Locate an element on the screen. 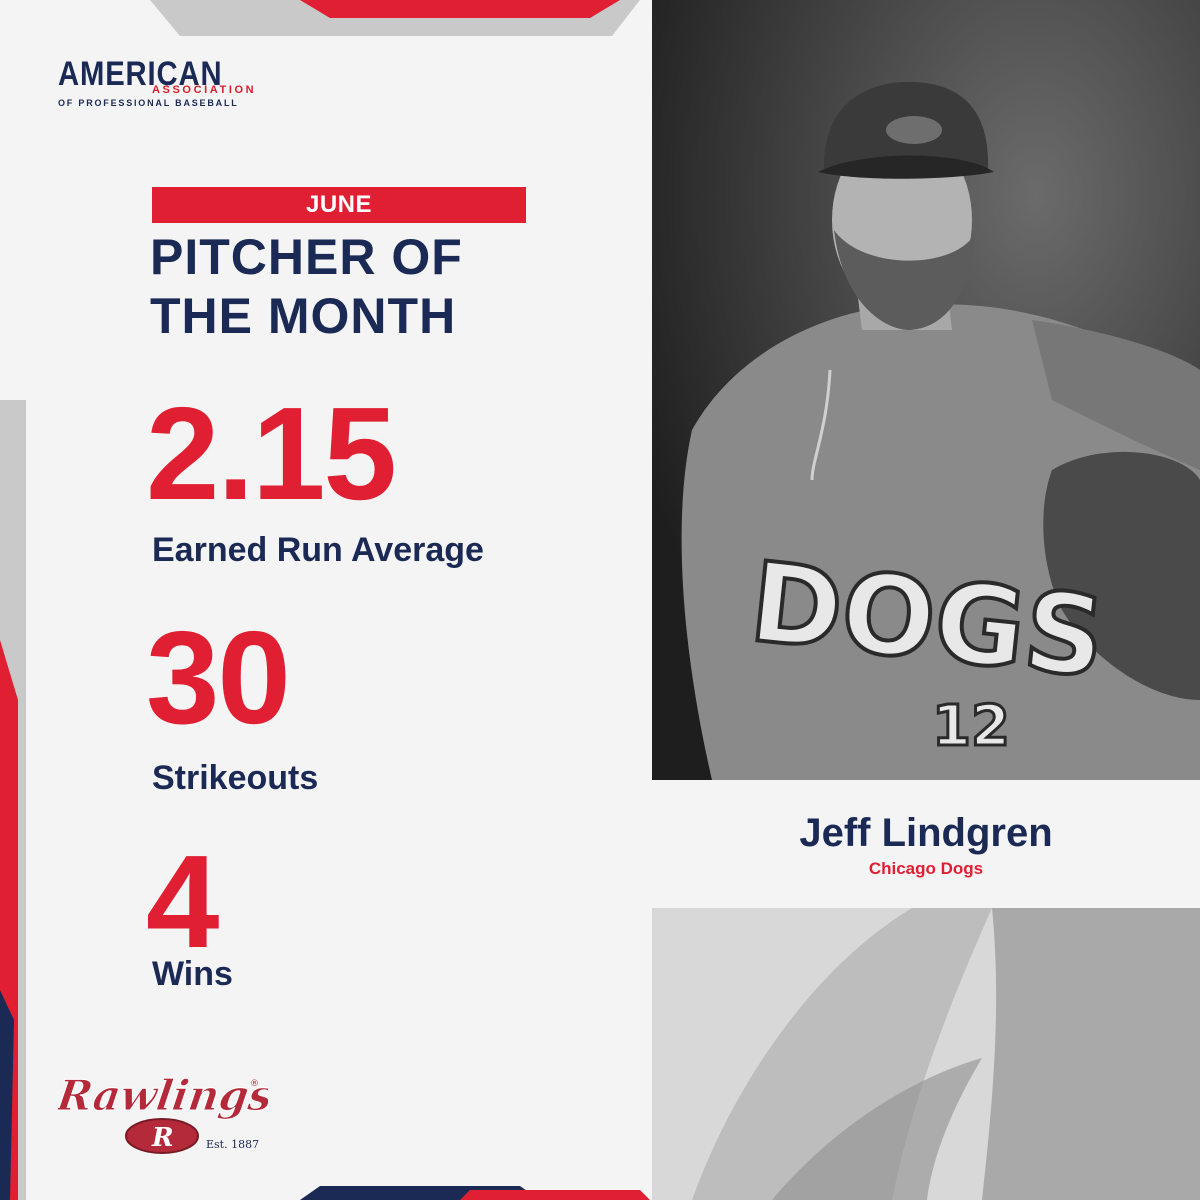 This screenshot has height=1200, width=1200. logo-wordmark: AMERICAN is located at coordinates (140, 74).